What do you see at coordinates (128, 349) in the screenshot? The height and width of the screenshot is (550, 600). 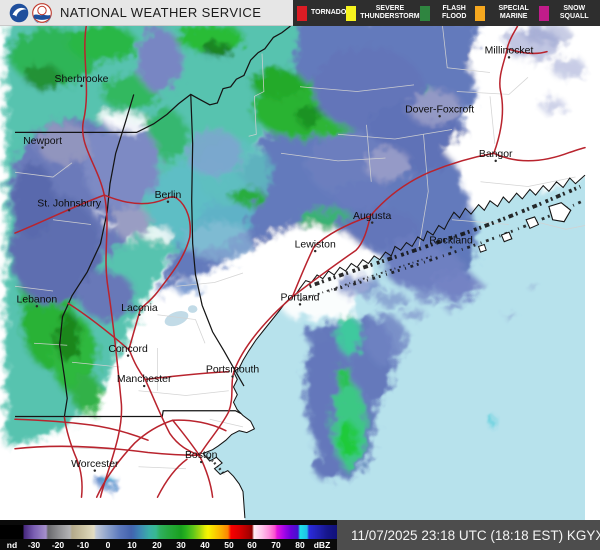 I see `city-label: Concord` at bounding box center [128, 349].